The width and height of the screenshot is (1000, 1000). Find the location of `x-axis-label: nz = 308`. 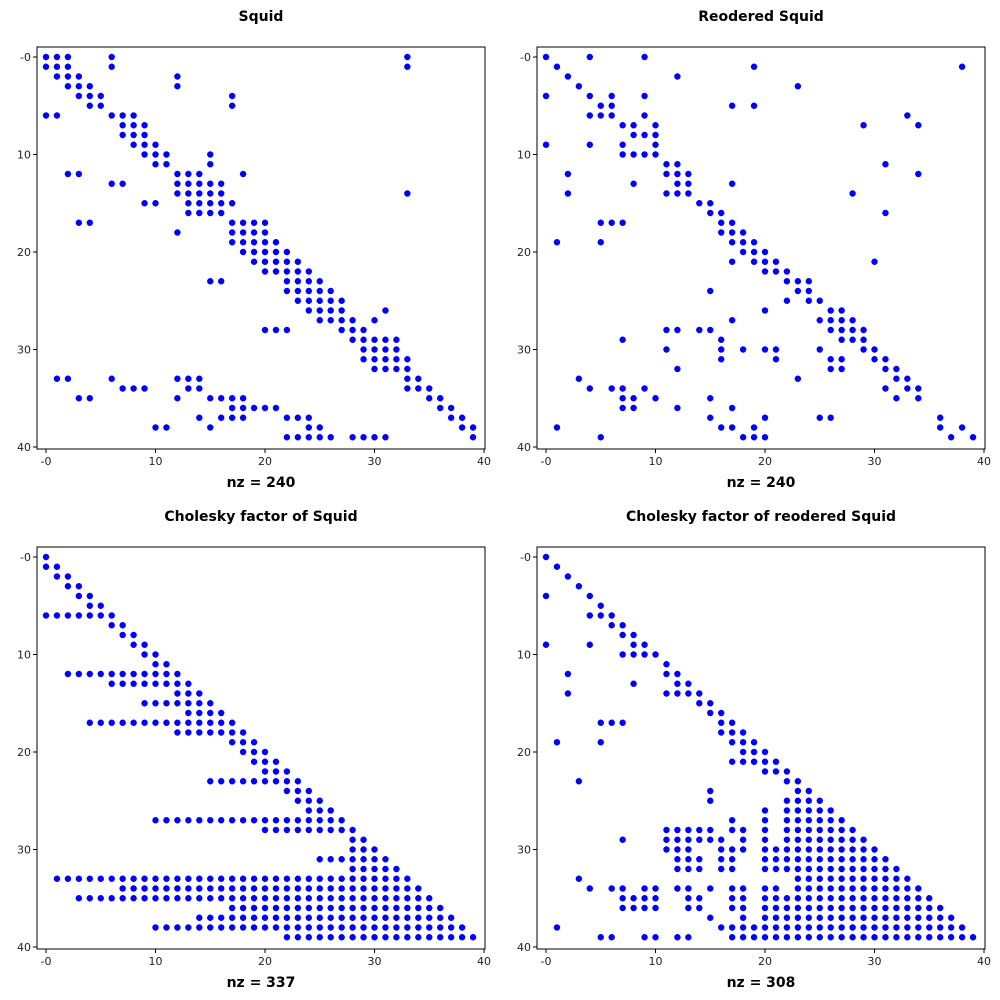

x-axis-label: nz = 308 is located at coordinates (761, 983).